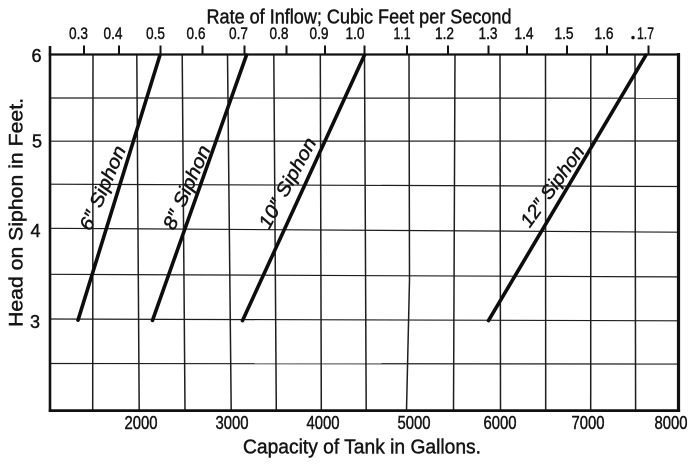 The image size is (700, 465). What do you see at coordinates (238, 33) in the screenshot?
I see `svg-text: 0.7` at bounding box center [238, 33].